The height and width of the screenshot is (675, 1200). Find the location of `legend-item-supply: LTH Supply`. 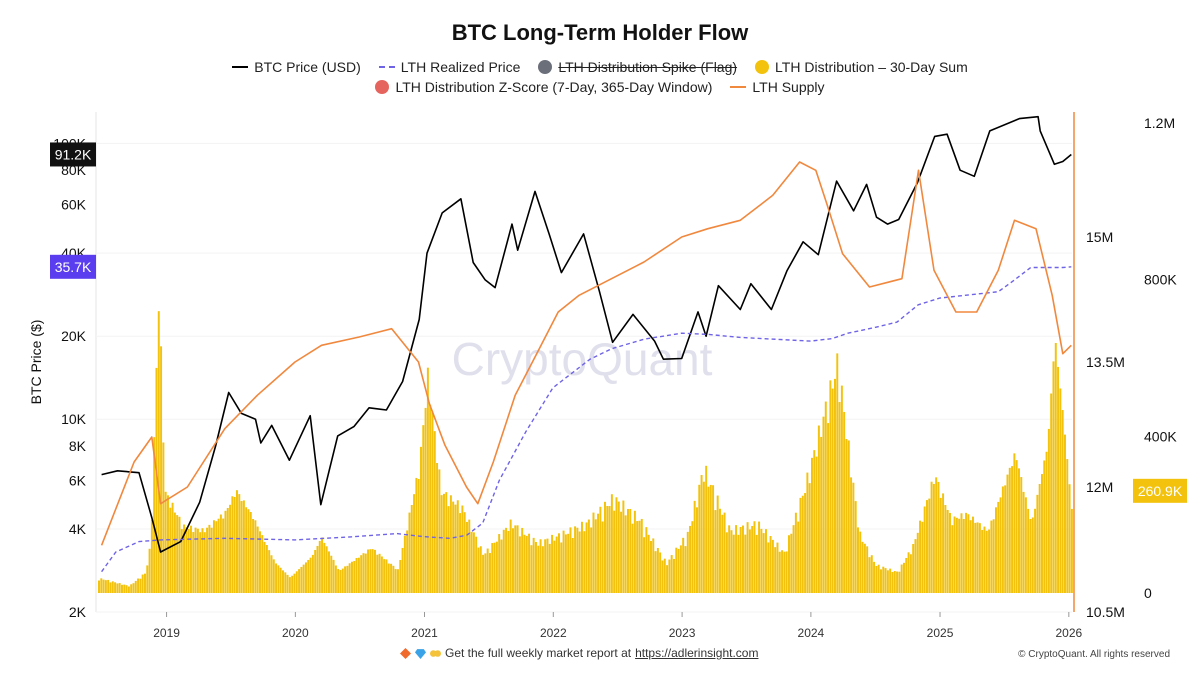

legend-item-supply: LTH Supply is located at coordinates (777, 87).